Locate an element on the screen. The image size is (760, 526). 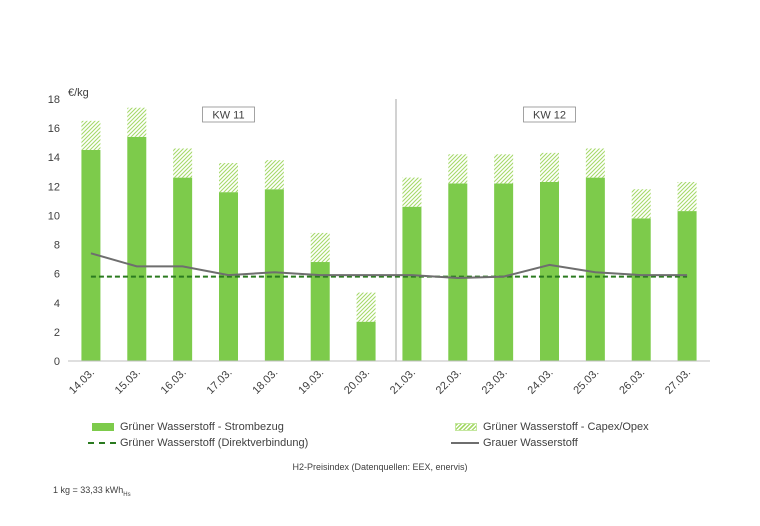
y-tick-label: 14 is located at coordinates (54, 158).